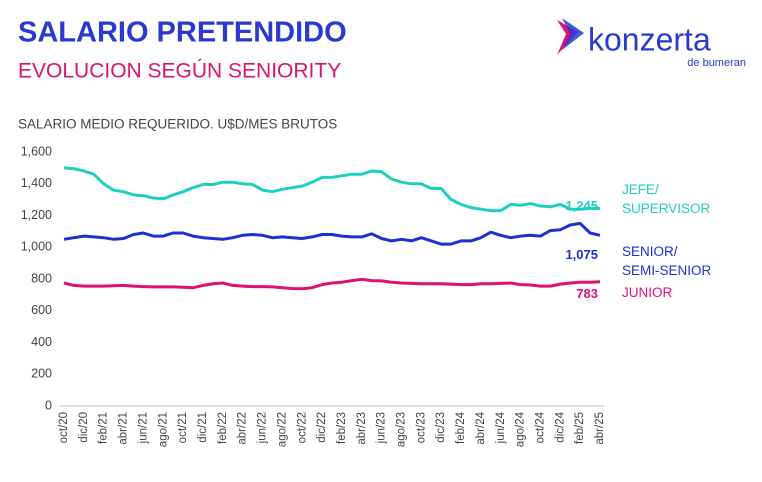 This screenshot has width=762, height=482. Describe the element at coordinates (177, 124) in the screenshot. I see `y-axis-label: SALARIO MEDIO REQUERIDO. U$D/MES BRUTOS` at that location.